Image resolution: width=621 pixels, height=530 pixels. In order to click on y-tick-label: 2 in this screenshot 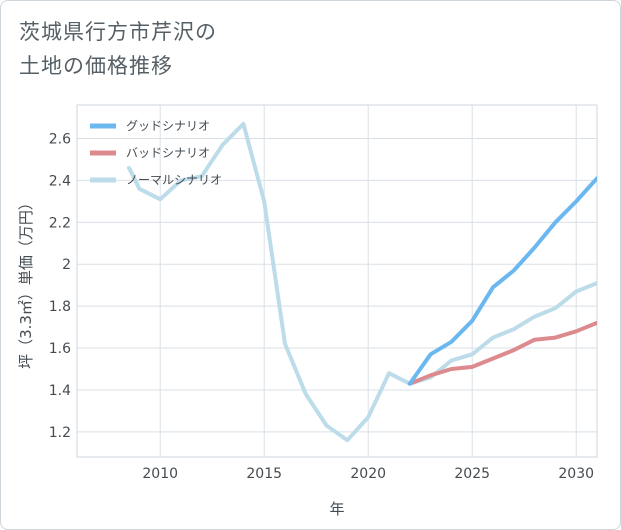, I will do `click(66, 265)`.